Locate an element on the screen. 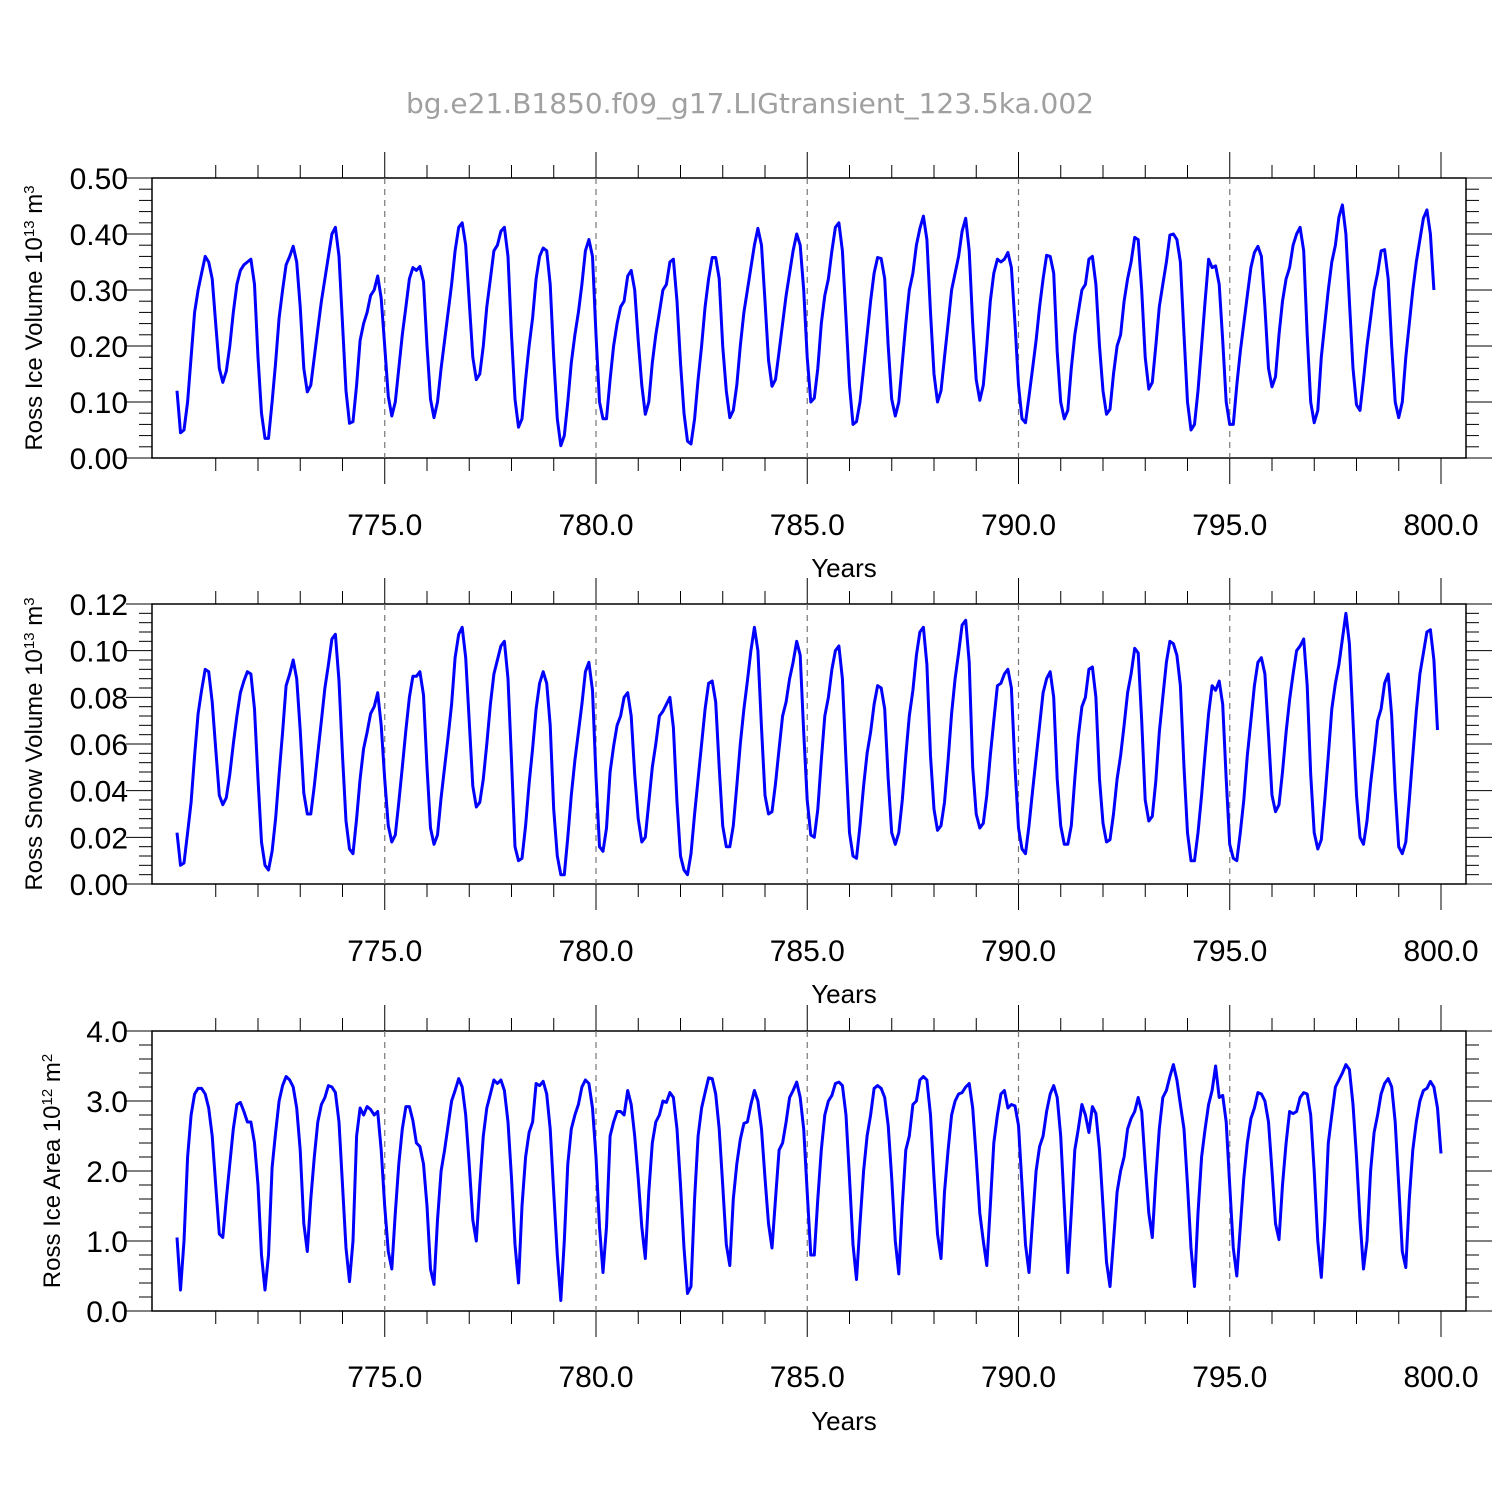  y-tick-label: 0.12 is located at coordinates (99, 605).